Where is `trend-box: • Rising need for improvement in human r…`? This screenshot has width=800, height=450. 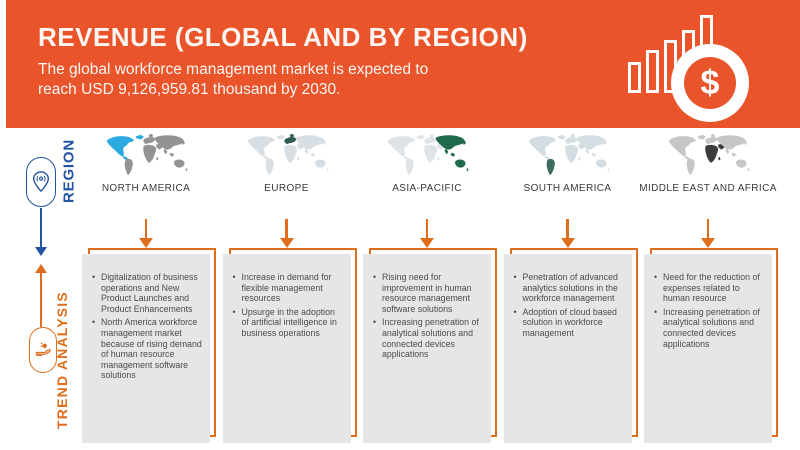 trend-box: • Rising need for improvement in human r… is located at coordinates (427, 348).